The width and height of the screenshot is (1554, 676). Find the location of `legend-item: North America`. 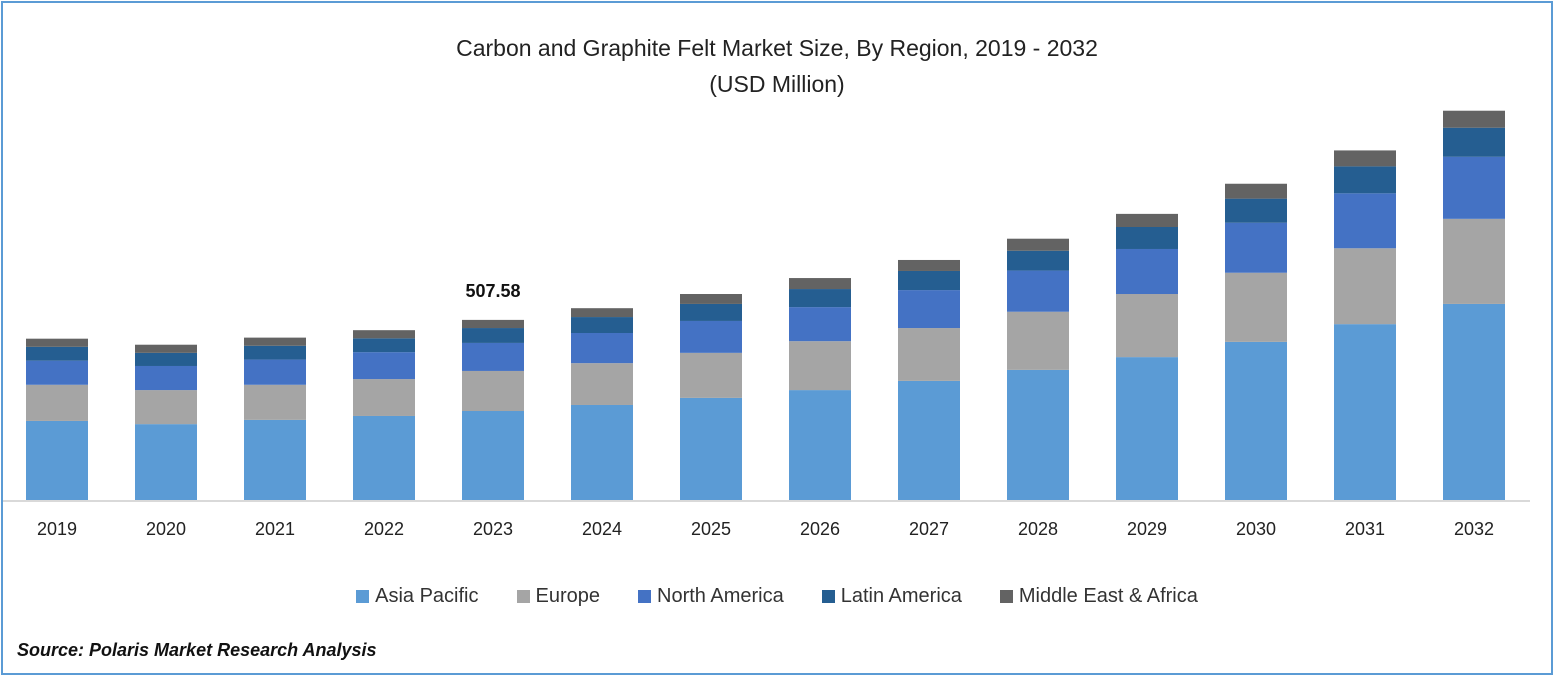

legend-item: North America is located at coordinates (711, 596).